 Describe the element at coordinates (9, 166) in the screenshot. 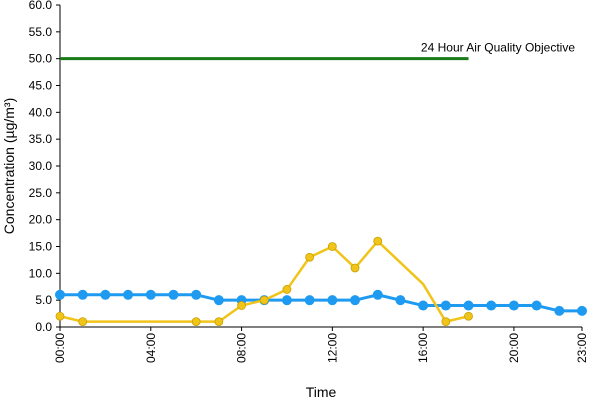

I see `y-axis-title: Concentration (µg/m³)` at that location.